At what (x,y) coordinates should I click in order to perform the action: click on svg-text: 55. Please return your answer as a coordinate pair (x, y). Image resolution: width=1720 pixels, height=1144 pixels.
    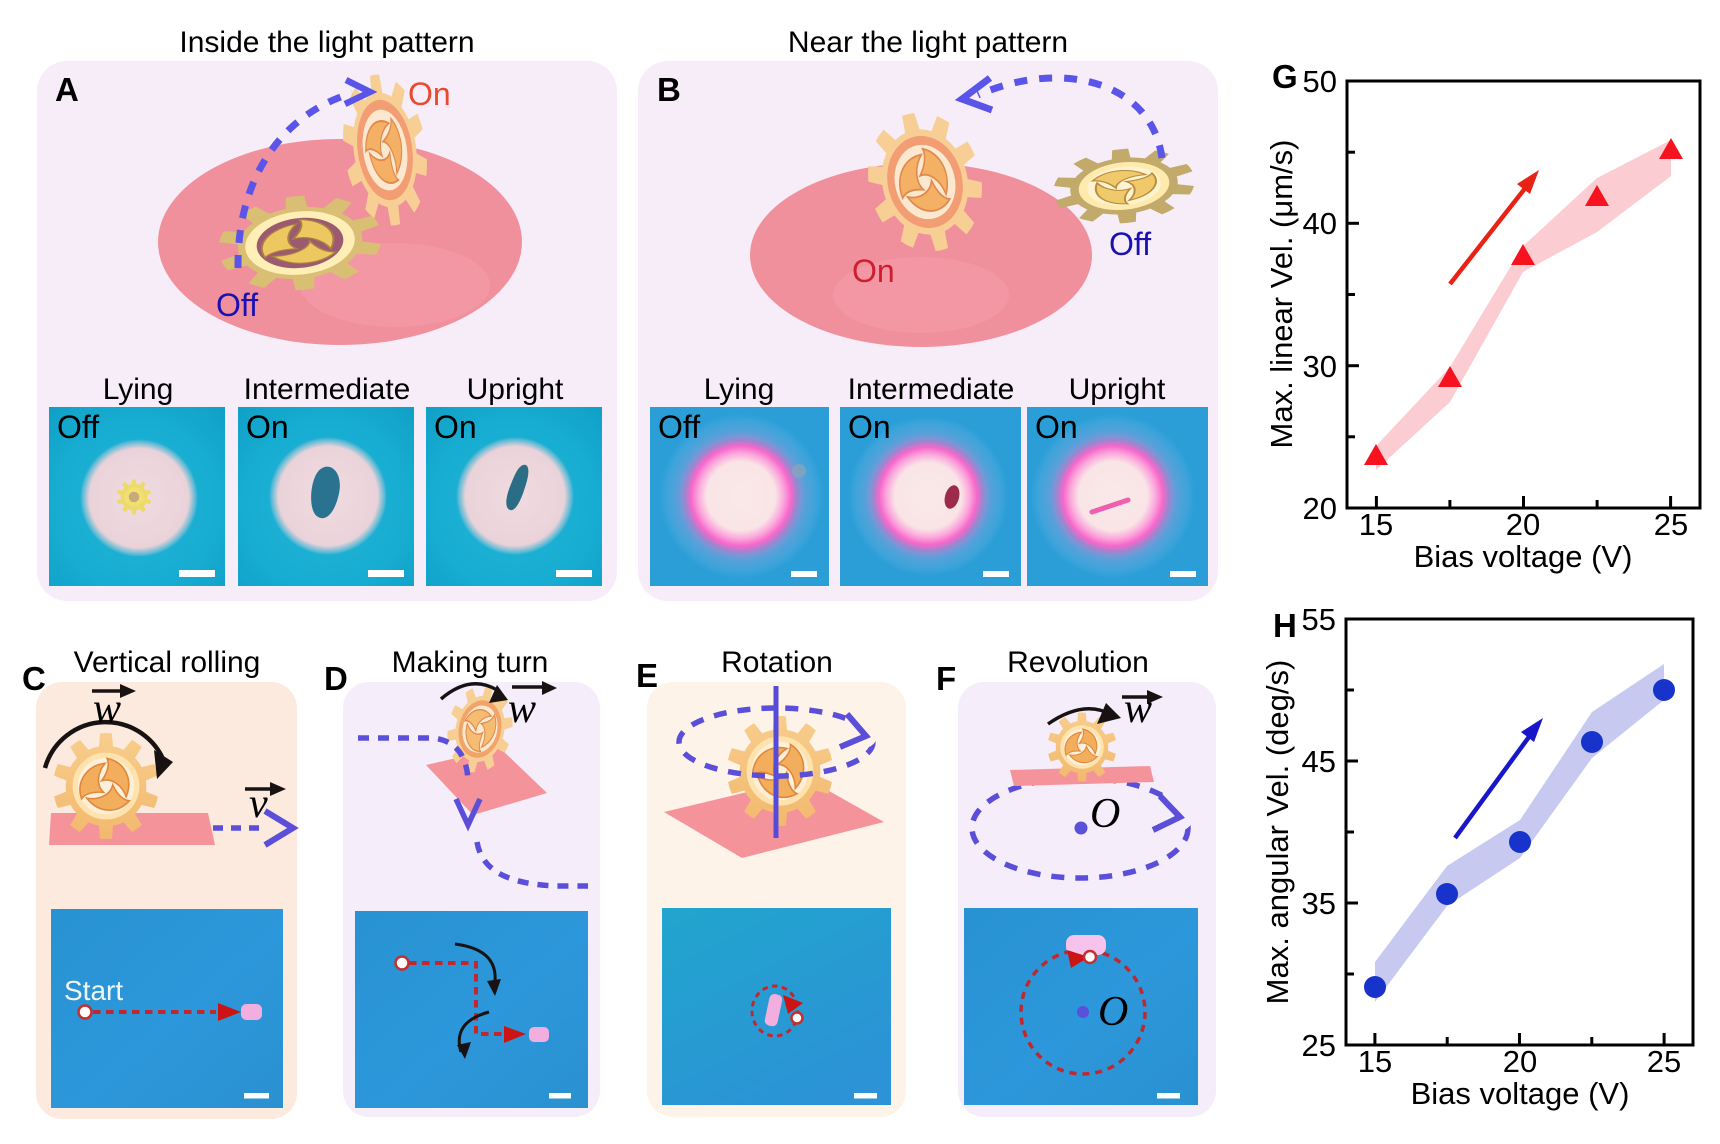
    Looking at the image, I should click on (1319, 619).